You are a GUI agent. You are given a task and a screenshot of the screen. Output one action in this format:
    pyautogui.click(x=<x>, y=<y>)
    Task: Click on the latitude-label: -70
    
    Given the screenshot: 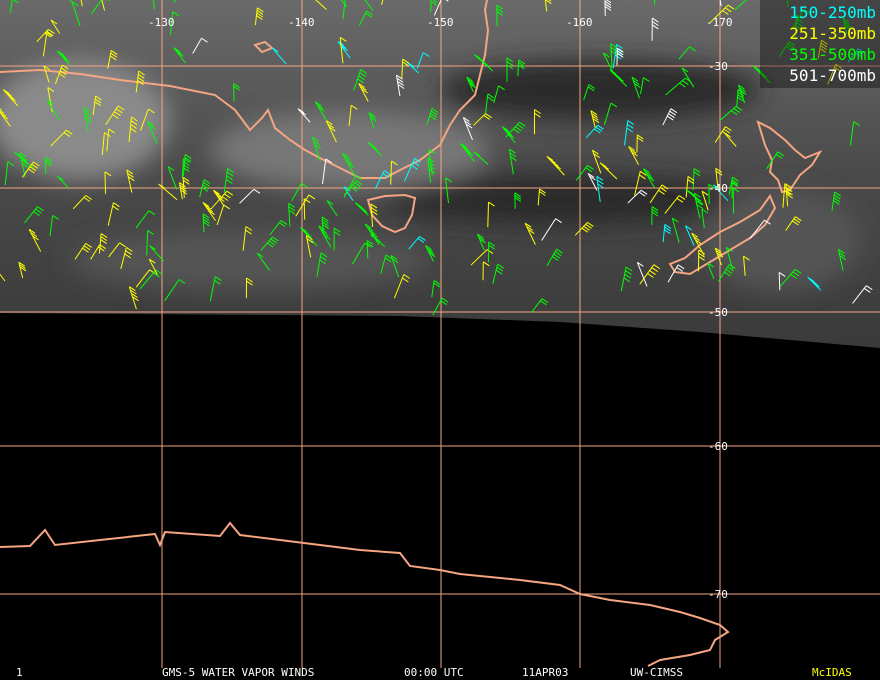 What is the action you would take?
    pyautogui.click(x=718, y=594)
    